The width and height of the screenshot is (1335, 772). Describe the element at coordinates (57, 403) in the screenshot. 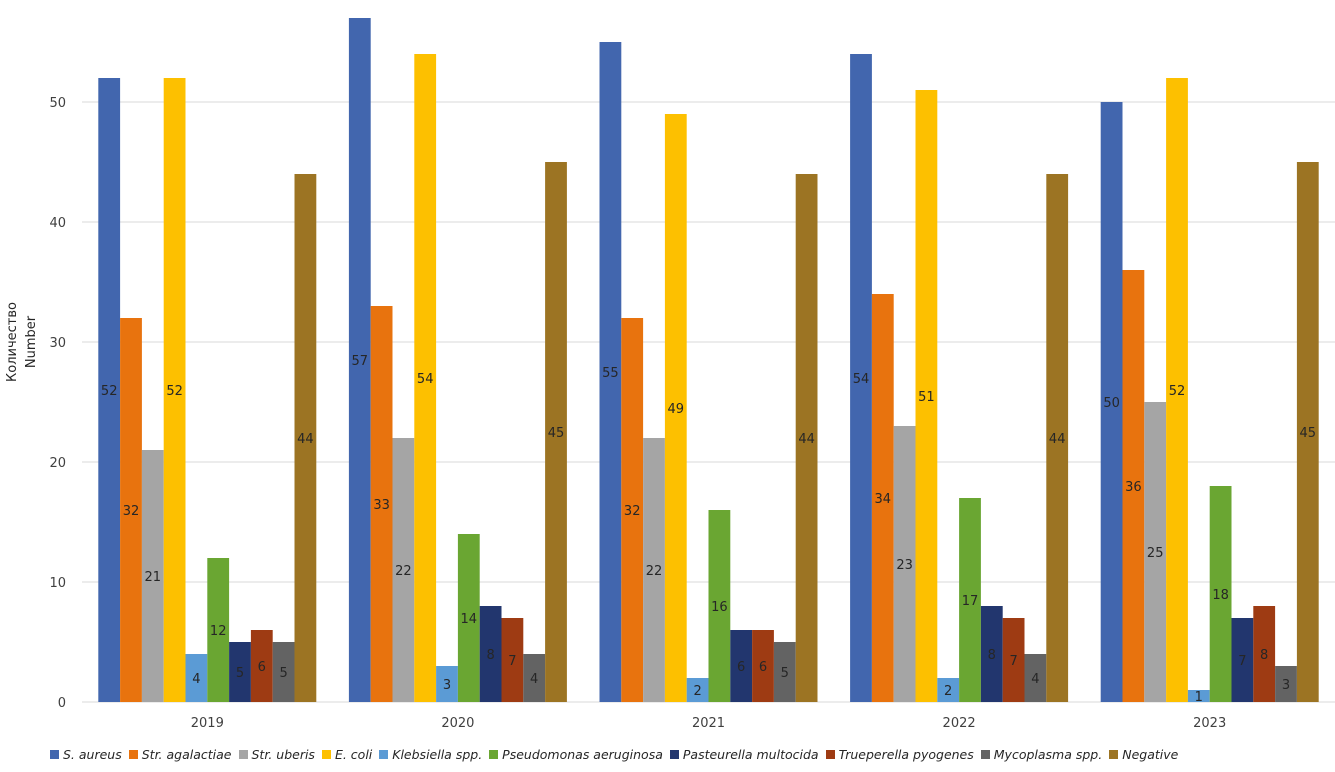

I see `y-axis-ticks: 0 10 20 30 40 50` at that location.